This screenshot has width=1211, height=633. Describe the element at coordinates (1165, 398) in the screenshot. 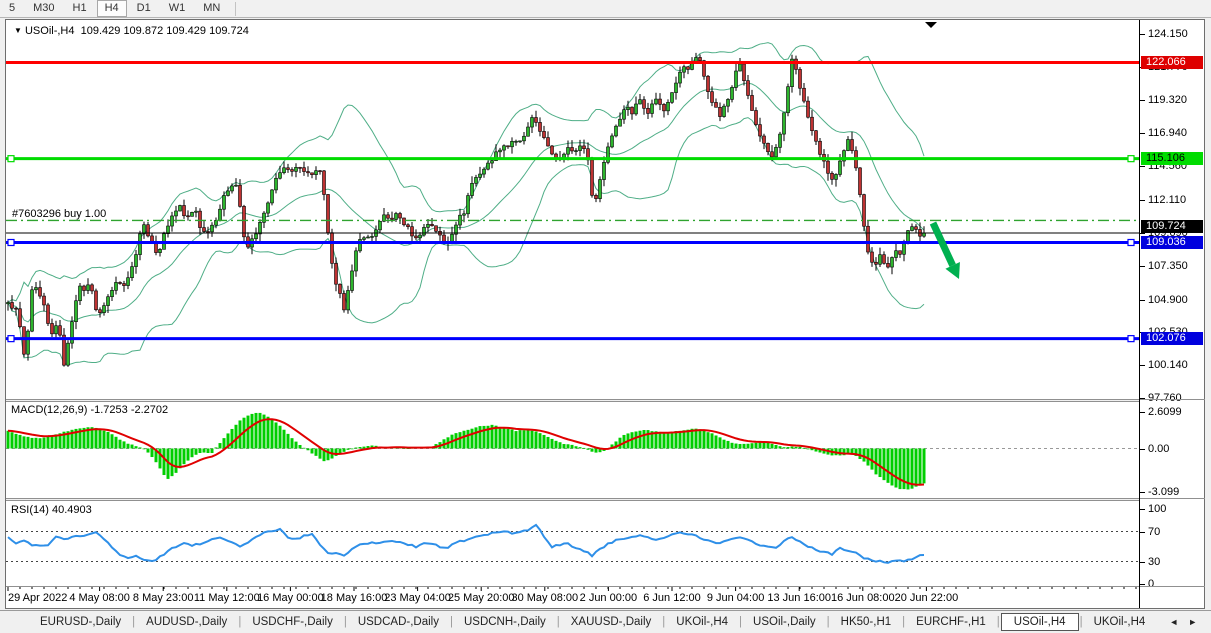

I see `price-tick: 97.760` at that location.